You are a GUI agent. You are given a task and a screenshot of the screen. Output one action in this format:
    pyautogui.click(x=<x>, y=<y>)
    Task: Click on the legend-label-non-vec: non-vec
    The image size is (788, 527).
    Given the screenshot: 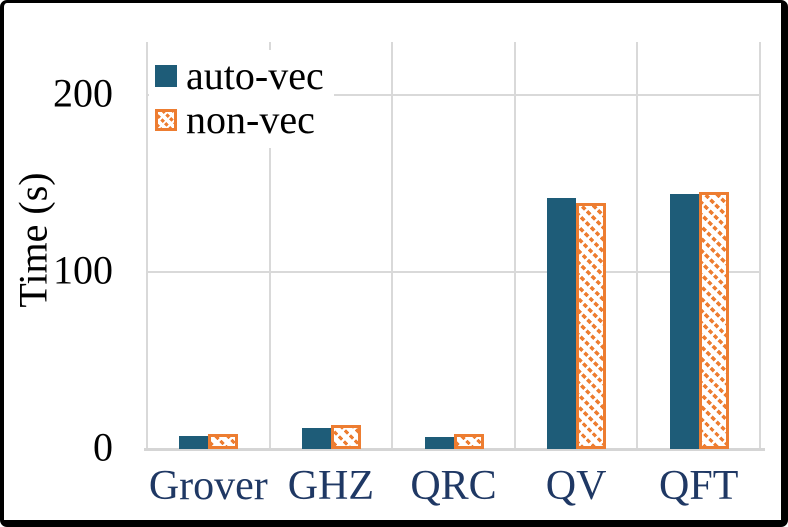 What is the action you would take?
    pyautogui.click(x=250, y=119)
    